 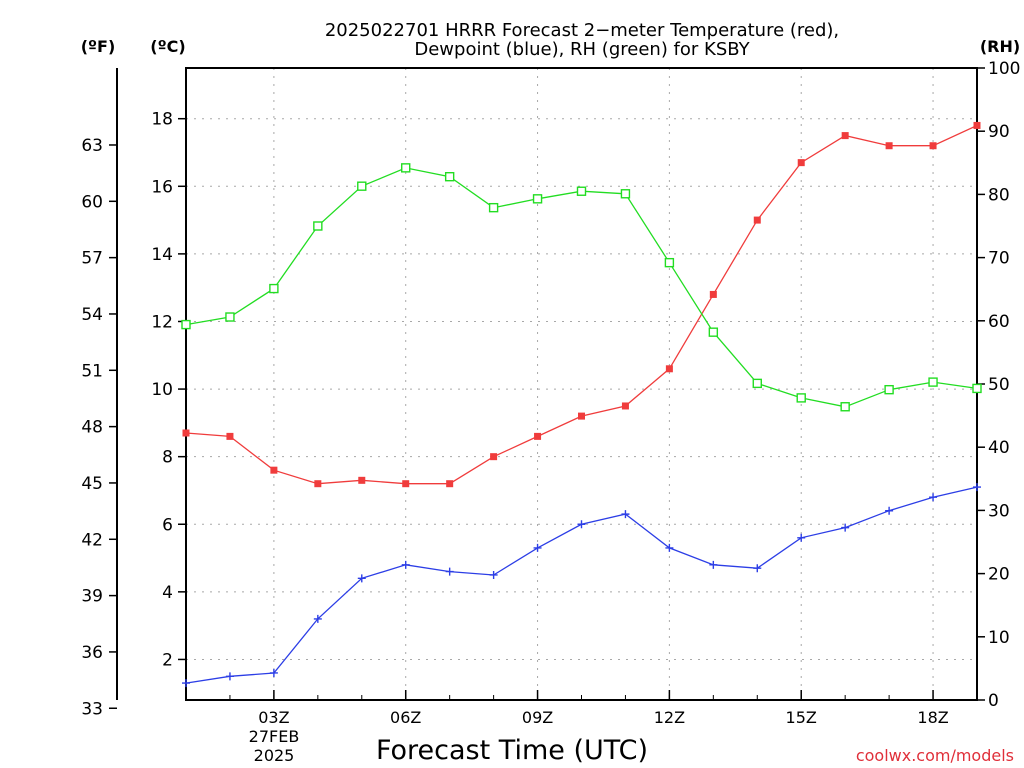 I want to click on fahrenheit-tick-label: 60, so click(x=92, y=202).